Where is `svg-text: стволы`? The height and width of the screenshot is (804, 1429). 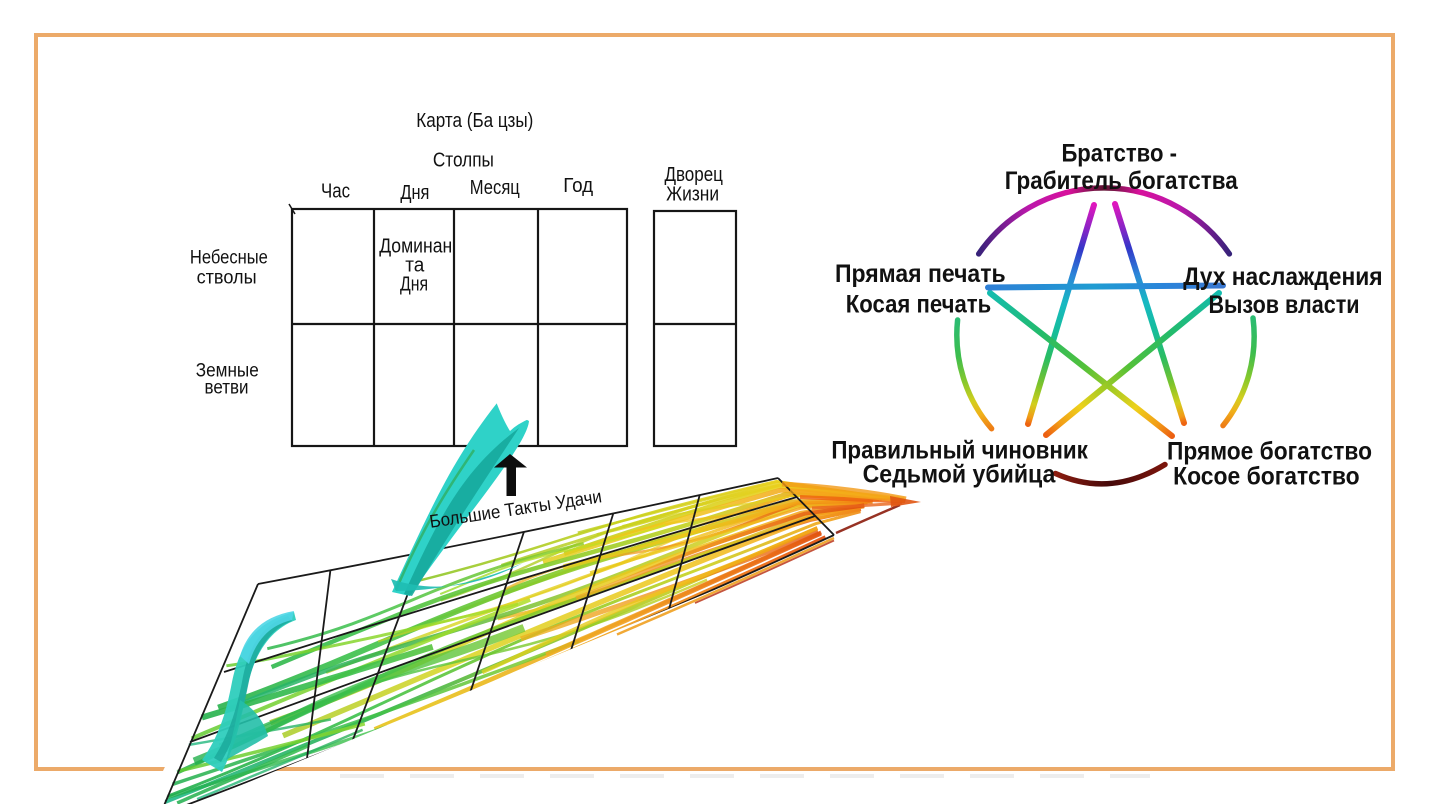 svg-text: стволы is located at coordinates (227, 278).